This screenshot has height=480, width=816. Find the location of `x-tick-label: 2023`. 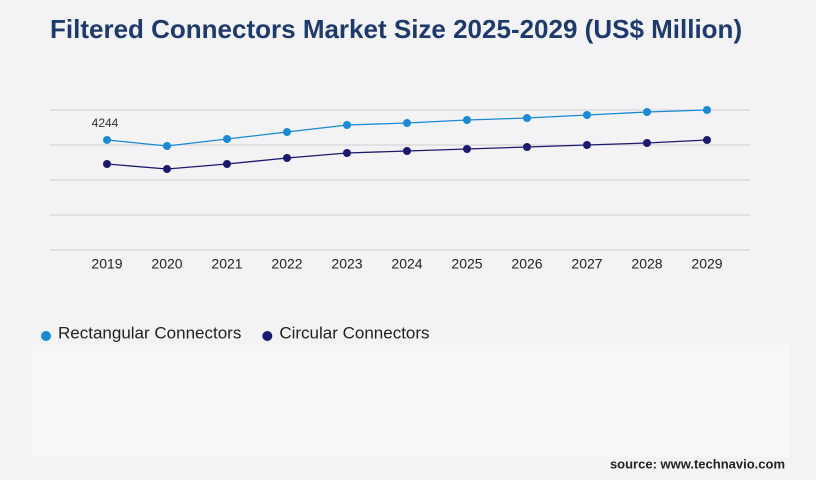

x-tick-label: 2023 is located at coordinates (346, 264).